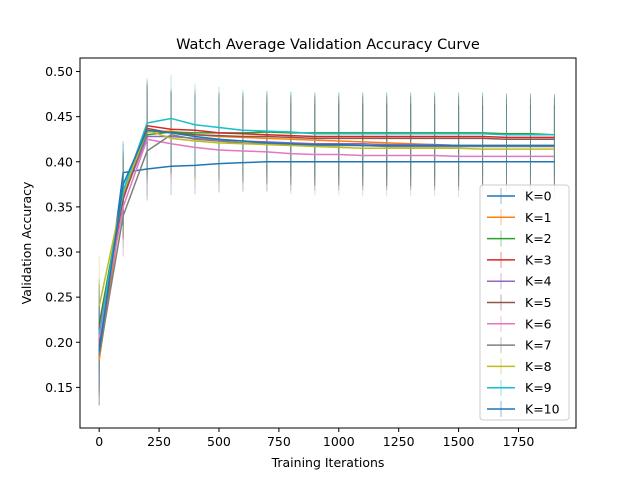 This screenshot has height=485, width=640. I want to click on legend-box, so click(524, 302).